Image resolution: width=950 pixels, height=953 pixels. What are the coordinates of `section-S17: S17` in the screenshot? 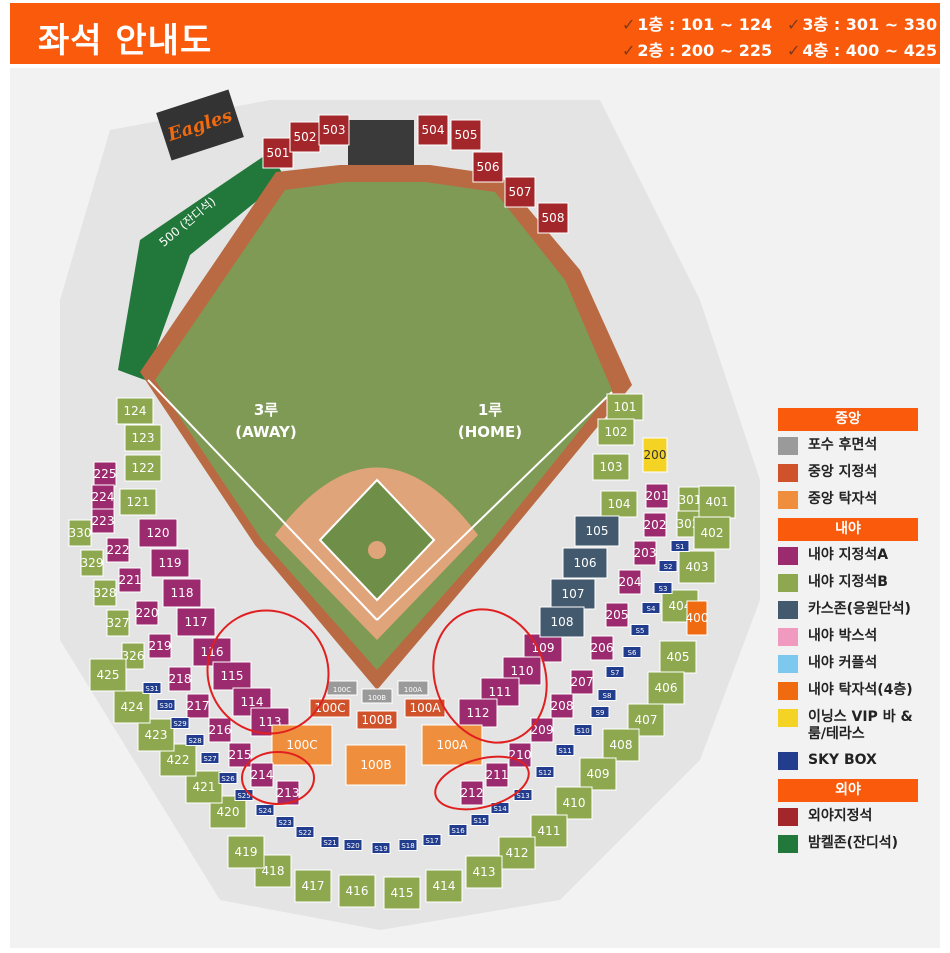 It's located at (432, 840).